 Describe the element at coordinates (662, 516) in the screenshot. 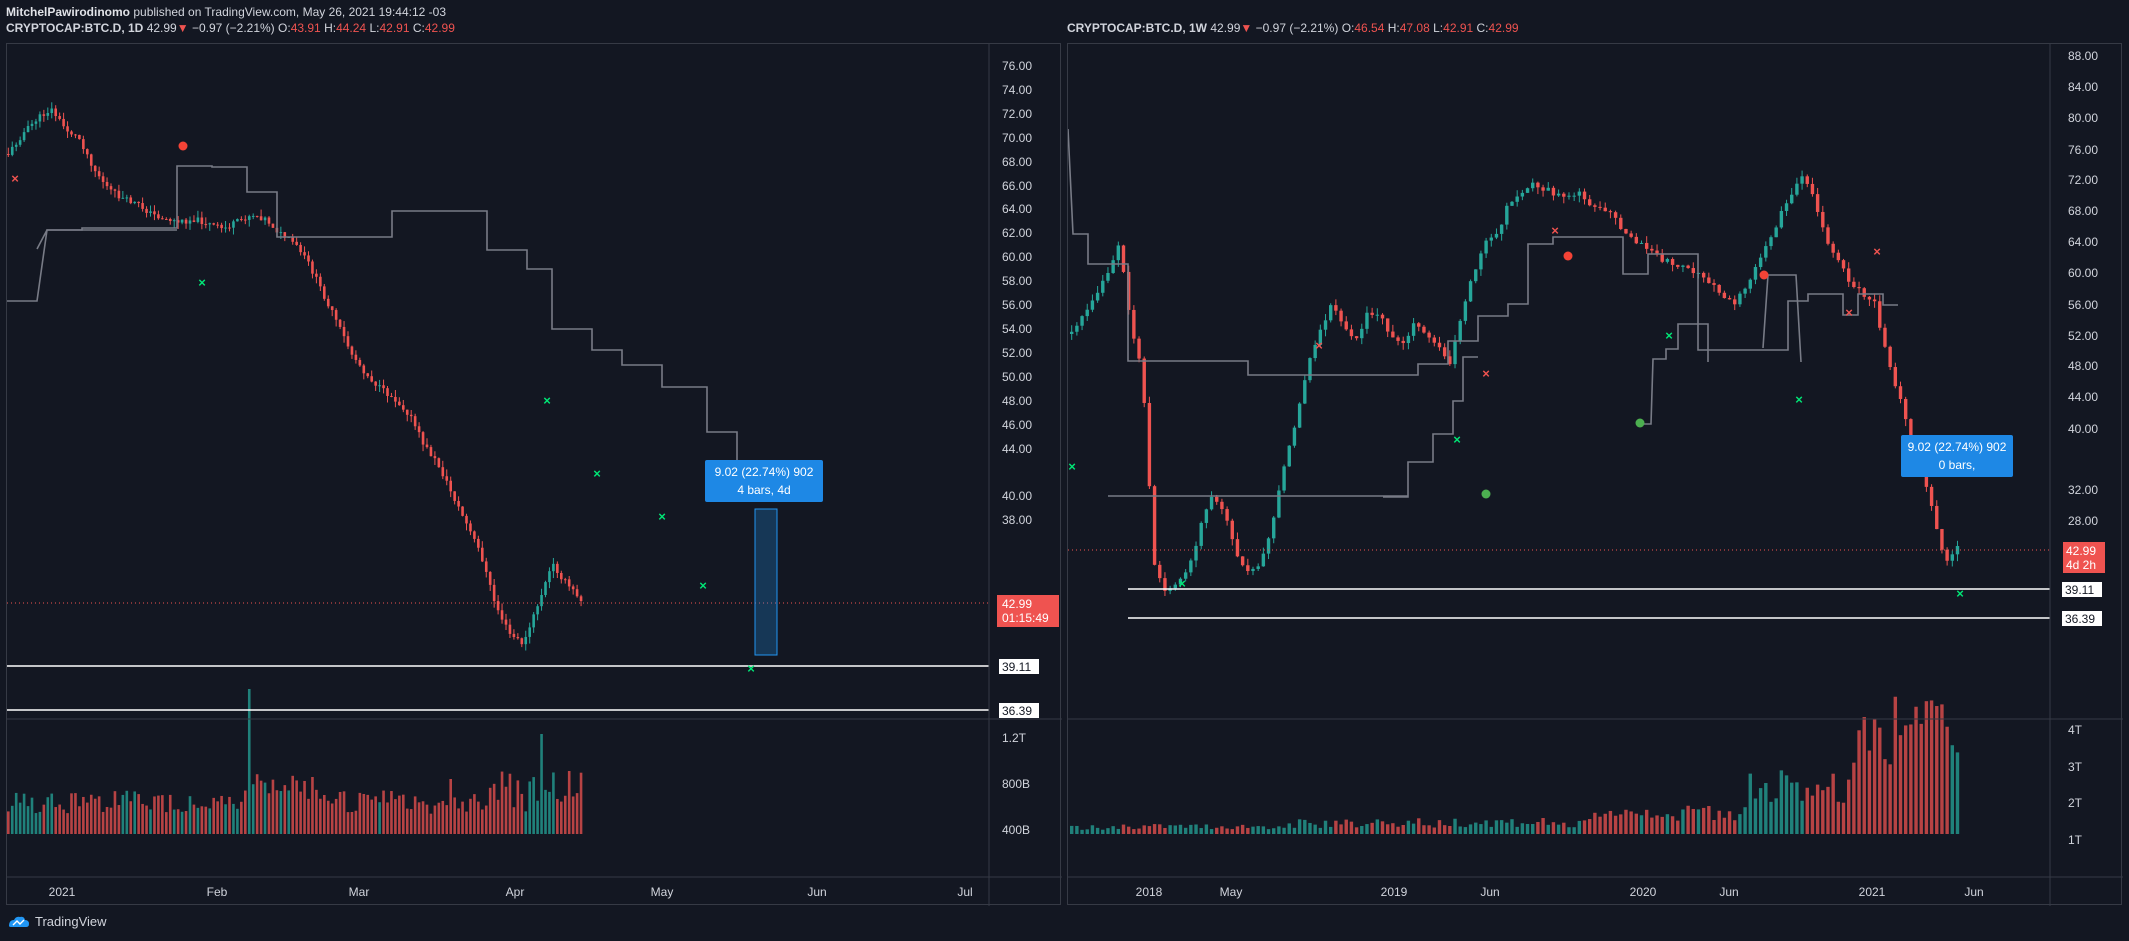

I see `buy-marker: ×` at that location.